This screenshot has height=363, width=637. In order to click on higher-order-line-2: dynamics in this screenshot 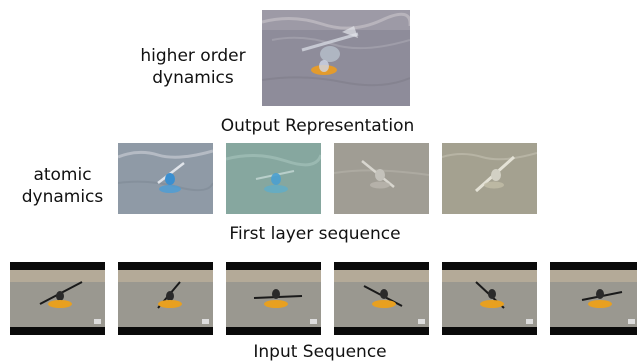, I will do `click(193, 78)`.